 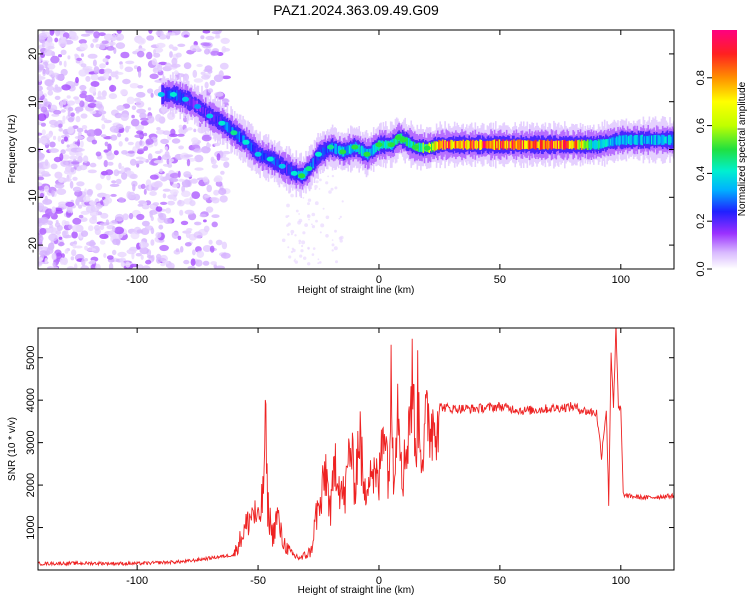 What do you see at coordinates (701, 77) in the screenshot?
I see `colorbar-tick-label: 0.8` at bounding box center [701, 77].